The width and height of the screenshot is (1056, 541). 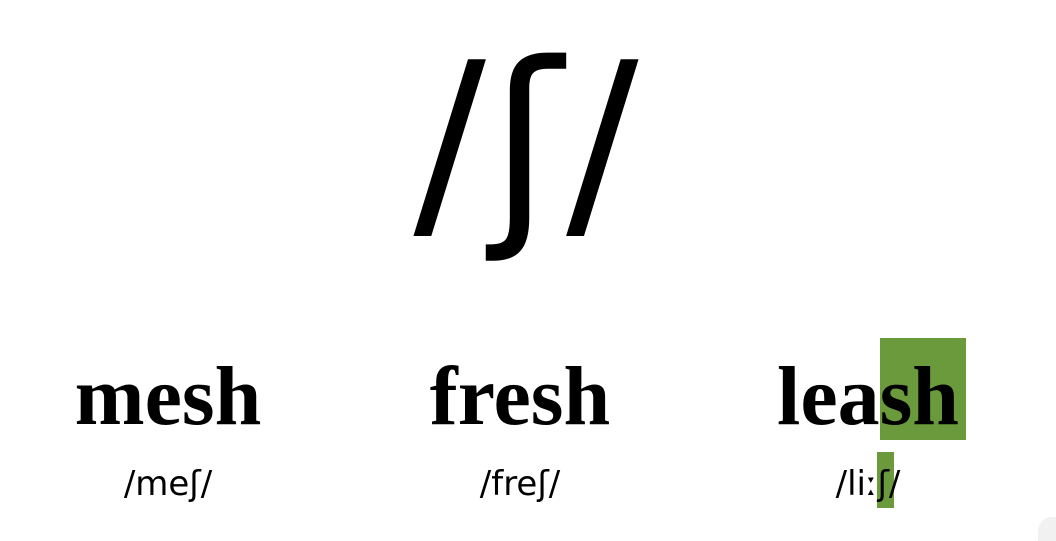 I want to click on example-ipa-mesh: /meʃ/, so click(x=168, y=484).